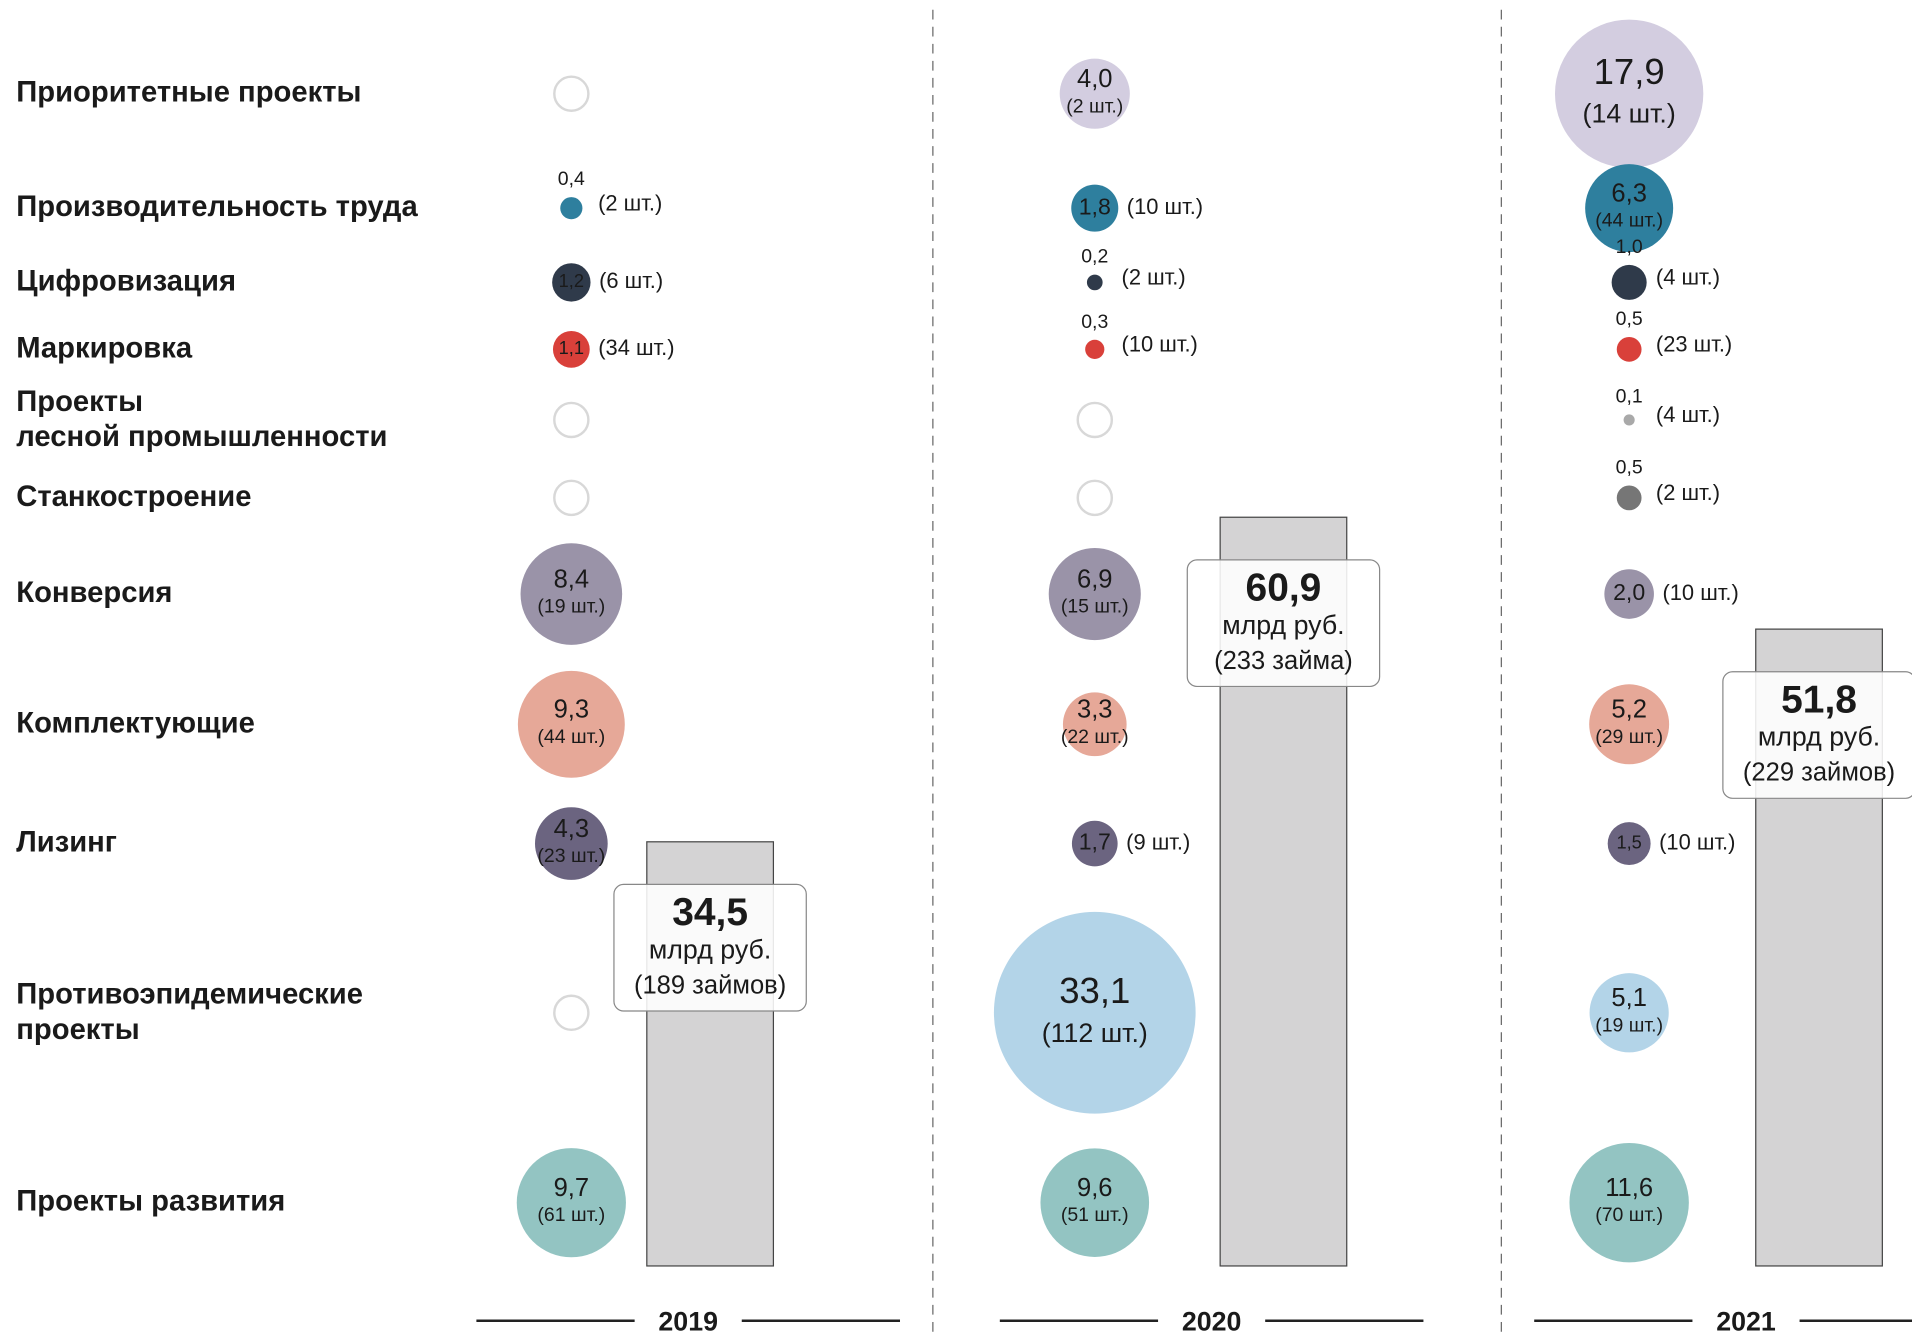 Image resolution: width=1912 pixels, height=1339 pixels. I want to click on value-label: 1,0, so click(1629, 247).